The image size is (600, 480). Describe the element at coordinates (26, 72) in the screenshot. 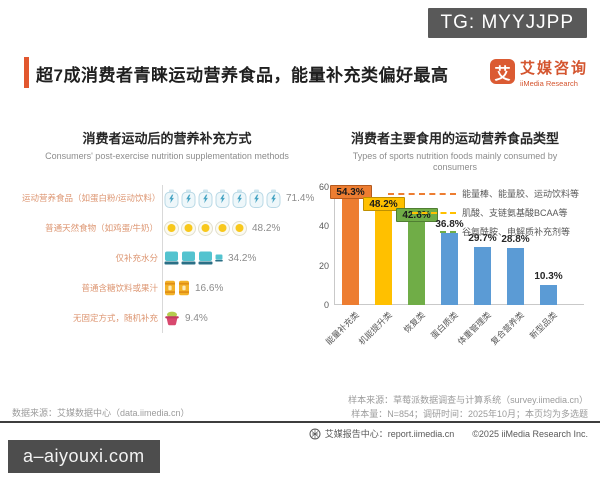

I see `title-accent-bar` at that location.